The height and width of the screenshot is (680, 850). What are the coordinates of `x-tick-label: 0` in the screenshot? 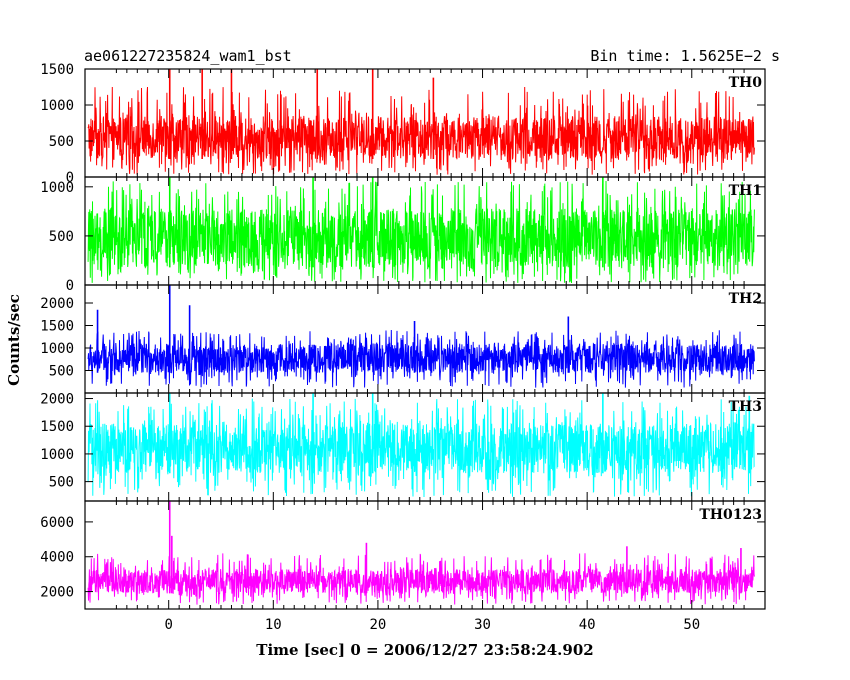 It's located at (168, 625).